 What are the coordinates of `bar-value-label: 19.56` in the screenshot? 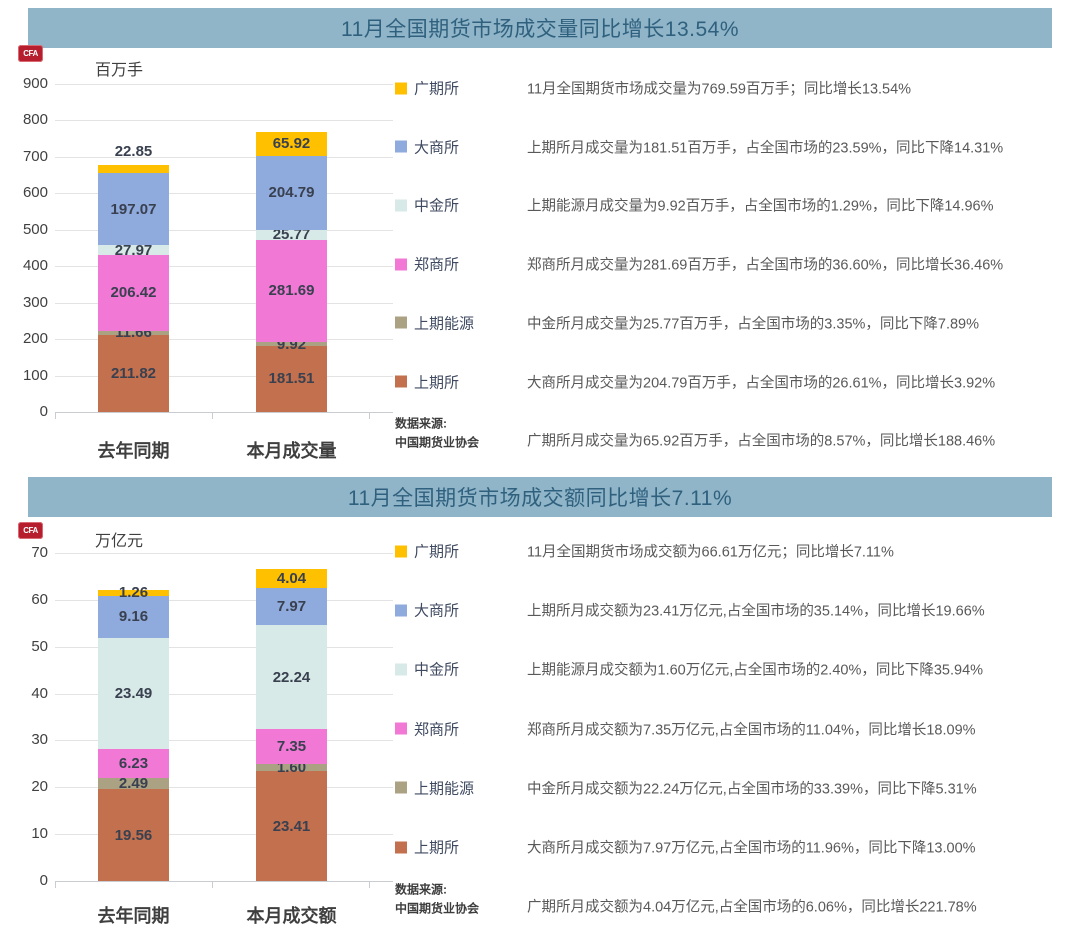 It's located at (133, 835).